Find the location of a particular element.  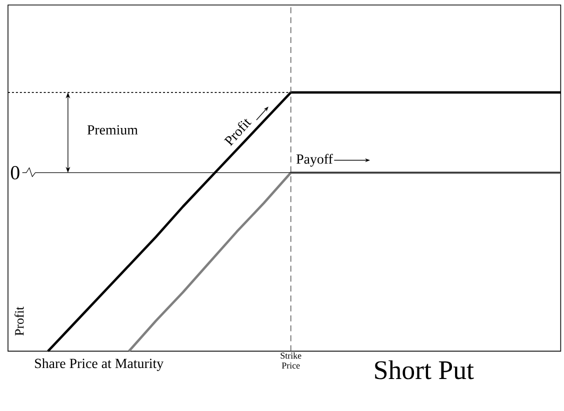

text: Strike Price is located at coordinates (291, 360).